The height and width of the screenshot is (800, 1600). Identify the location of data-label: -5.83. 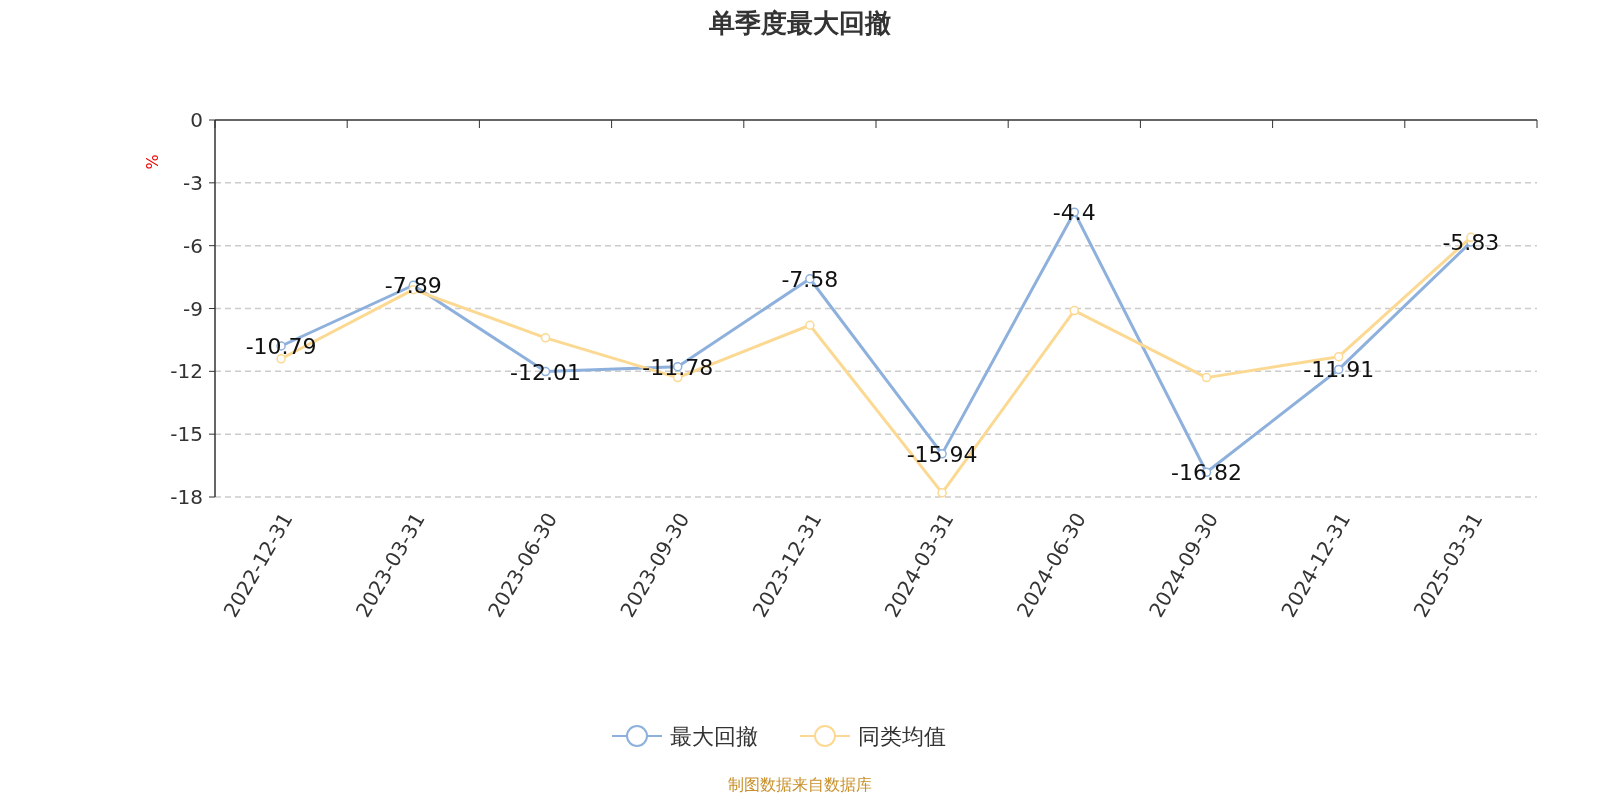
(1471, 243).